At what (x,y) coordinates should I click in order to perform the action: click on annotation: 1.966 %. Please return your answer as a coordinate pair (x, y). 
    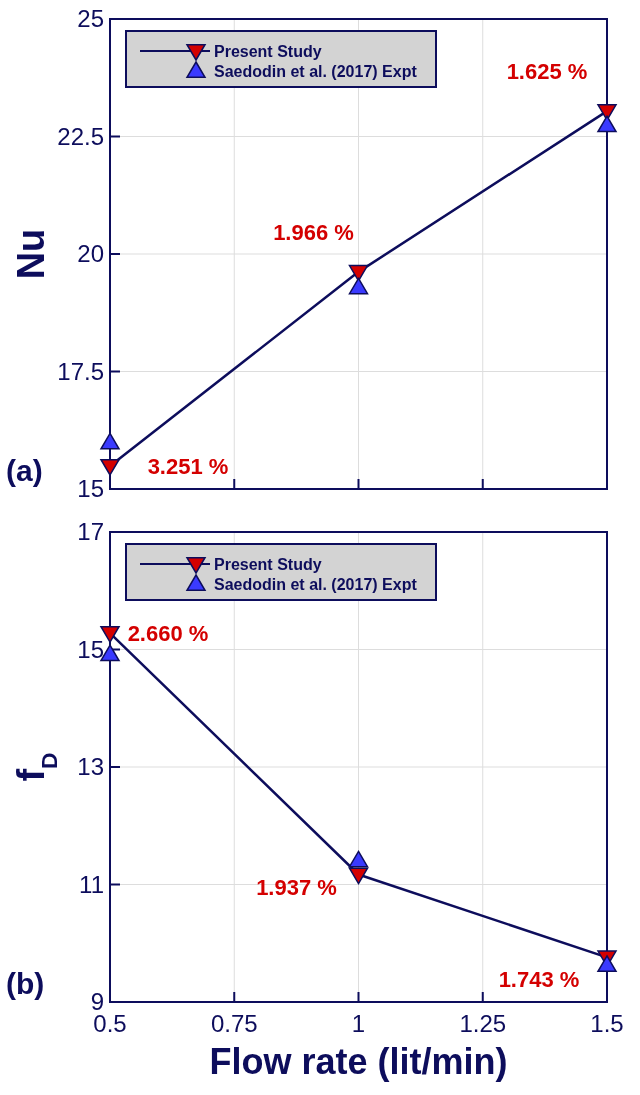
    Looking at the image, I should click on (313, 232).